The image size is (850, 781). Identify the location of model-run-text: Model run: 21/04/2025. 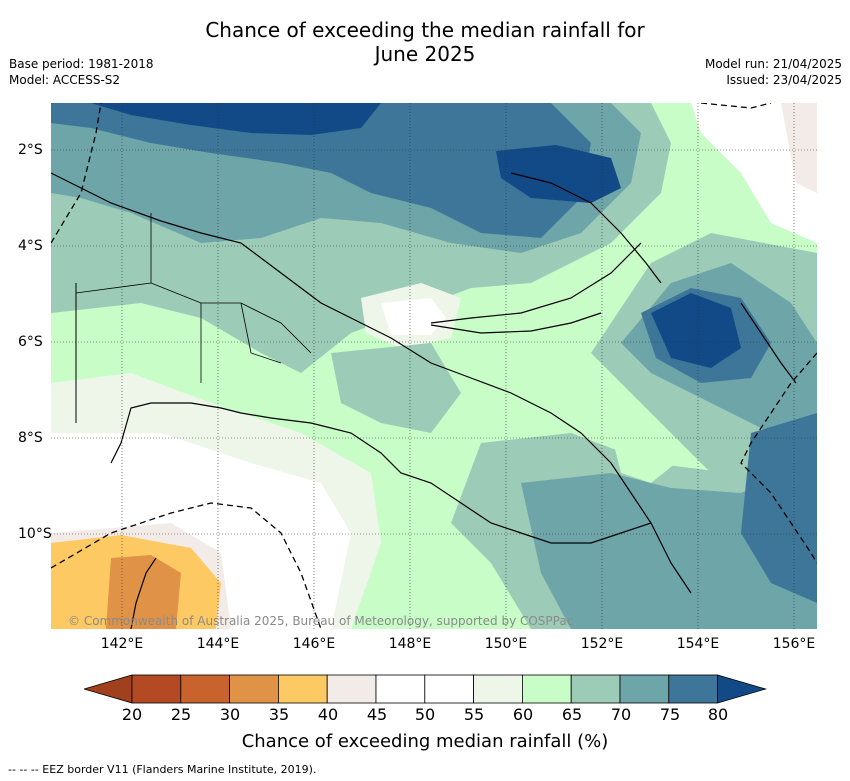
(773, 64).